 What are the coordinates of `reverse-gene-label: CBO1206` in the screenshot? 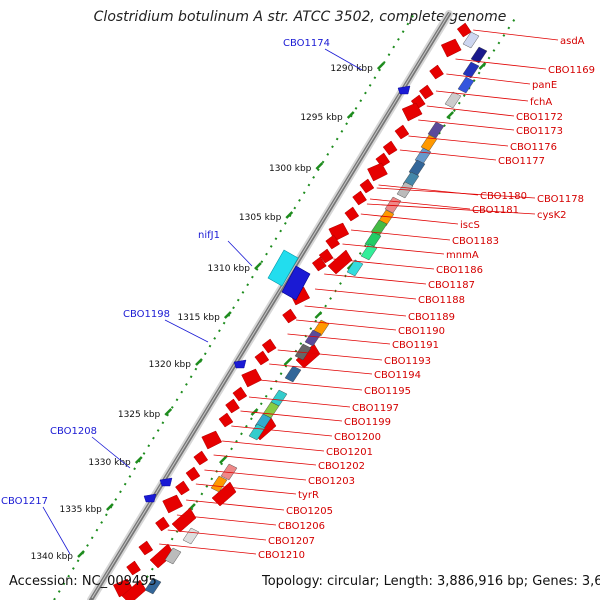 It's located at (301, 526).